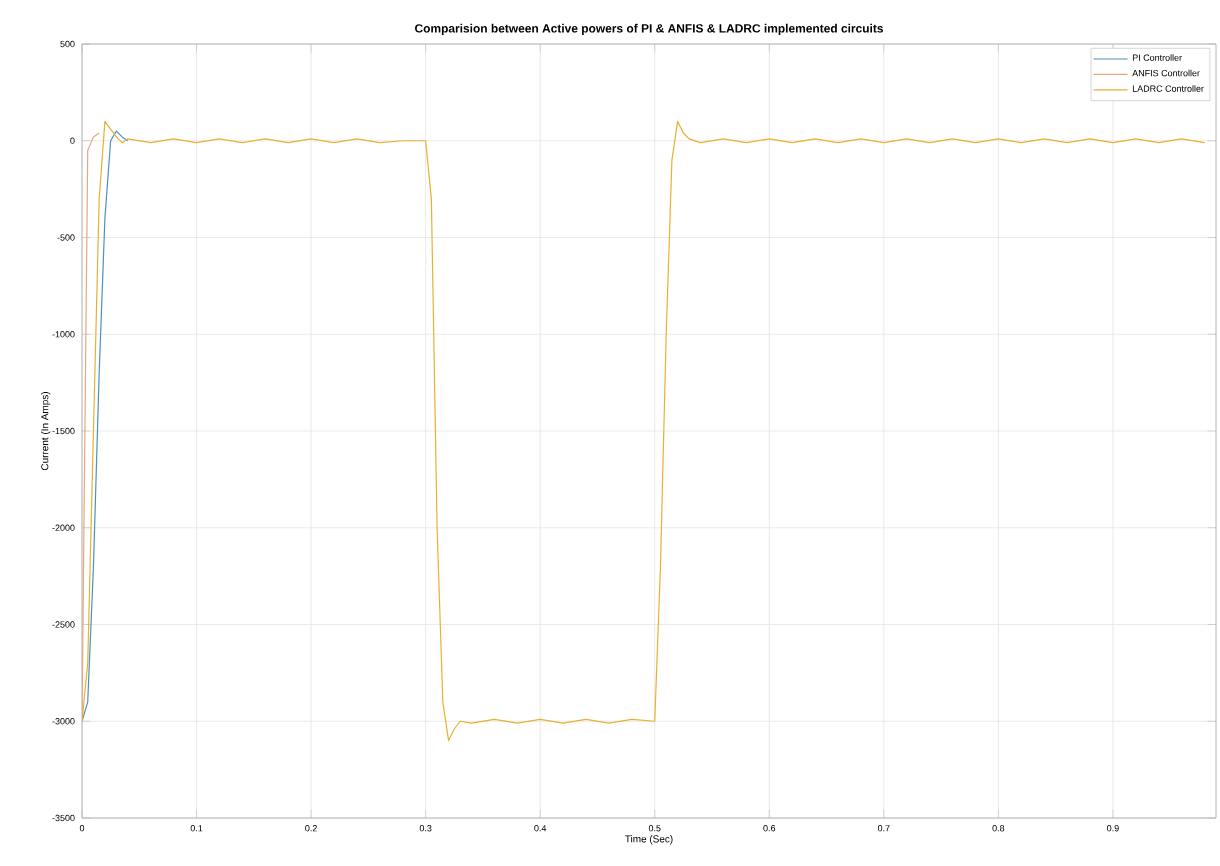 This screenshot has width=1220, height=866. Describe the element at coordinates (105, 426) in the screenshot. I see `line-series` at that location.